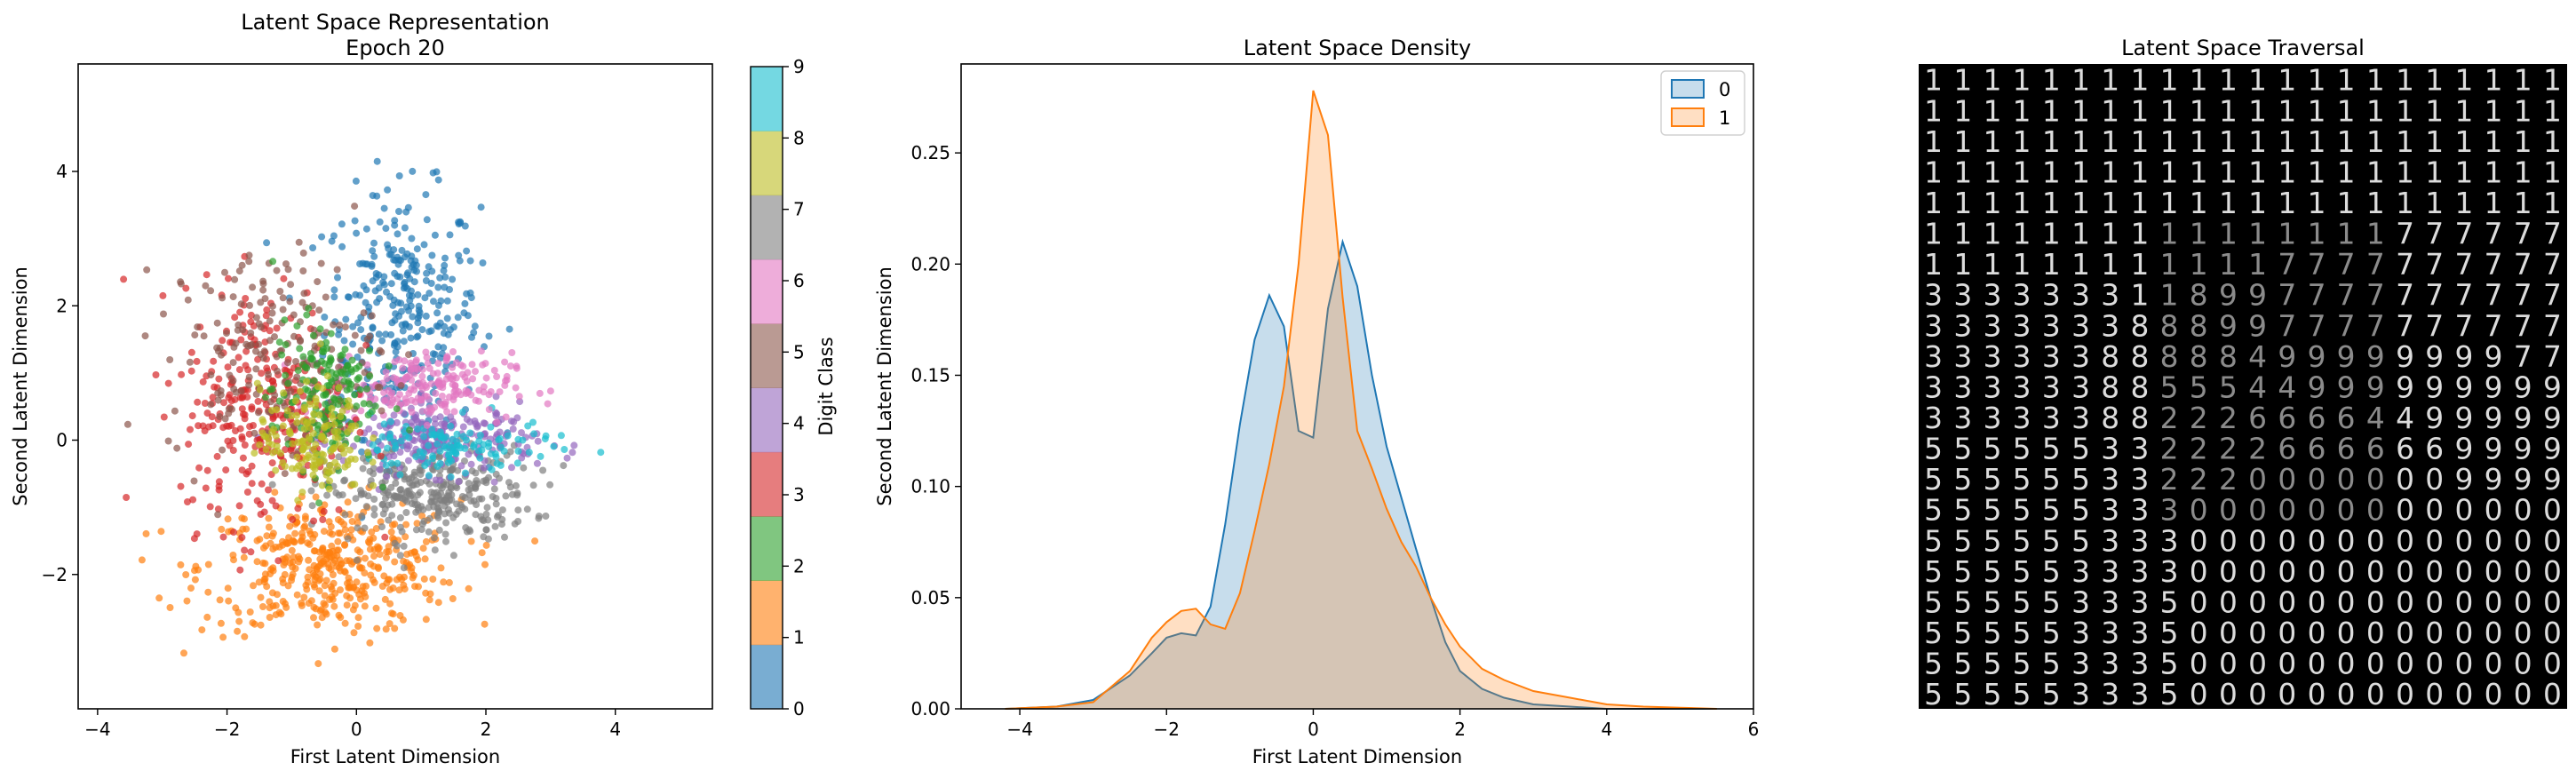 This screenshot has width=2576, height=779. Describe the element at coordinates (395, 22) in the screenshot. I see `scatter-title: Latent Space Representation` at that location.